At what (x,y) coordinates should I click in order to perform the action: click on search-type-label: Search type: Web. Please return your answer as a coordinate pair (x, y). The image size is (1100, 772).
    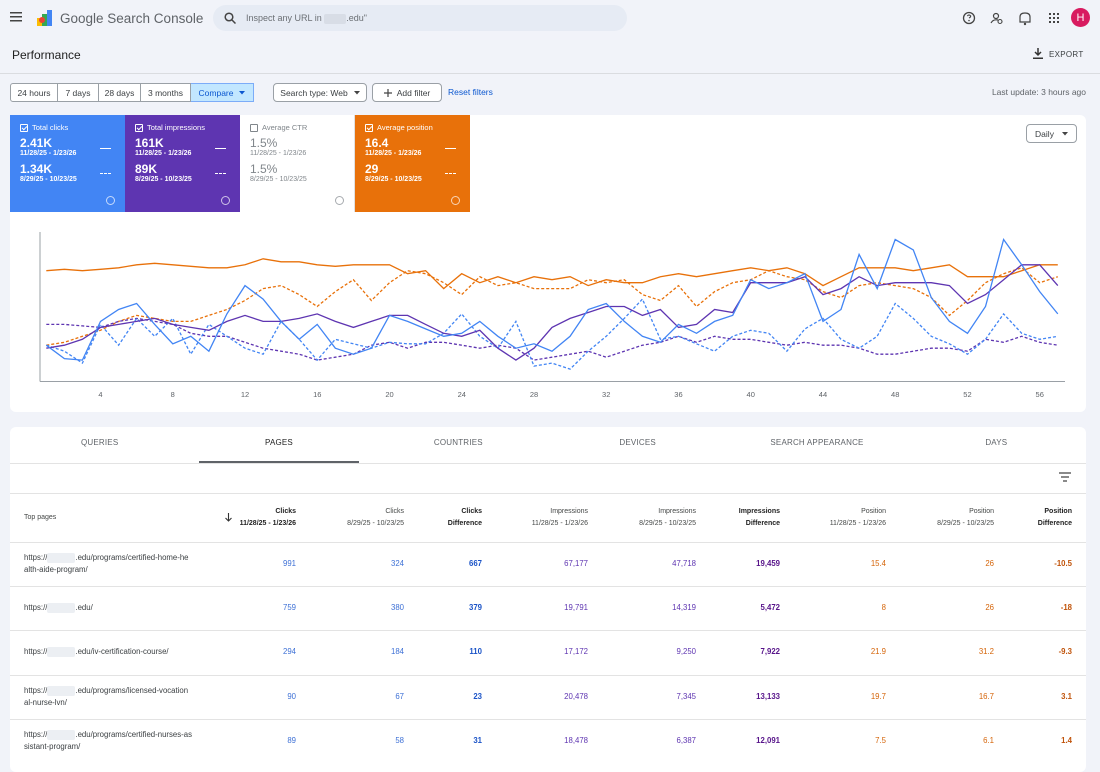
    Looking at the image, I should click on (314, 92).